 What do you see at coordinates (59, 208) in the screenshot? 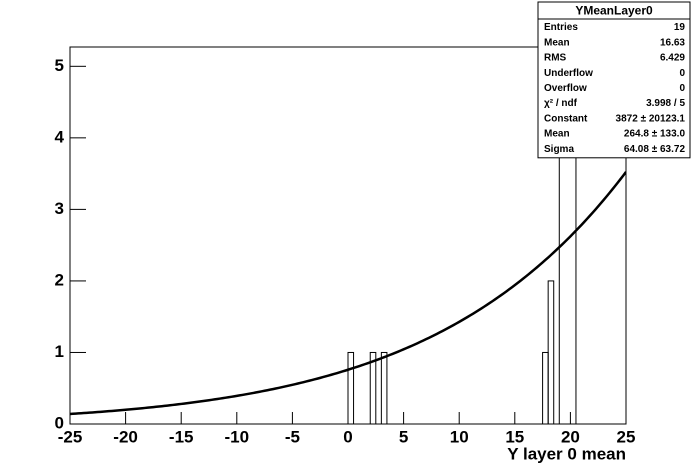
I see `y-tick-label: 3` at bounding box center [59, 208].